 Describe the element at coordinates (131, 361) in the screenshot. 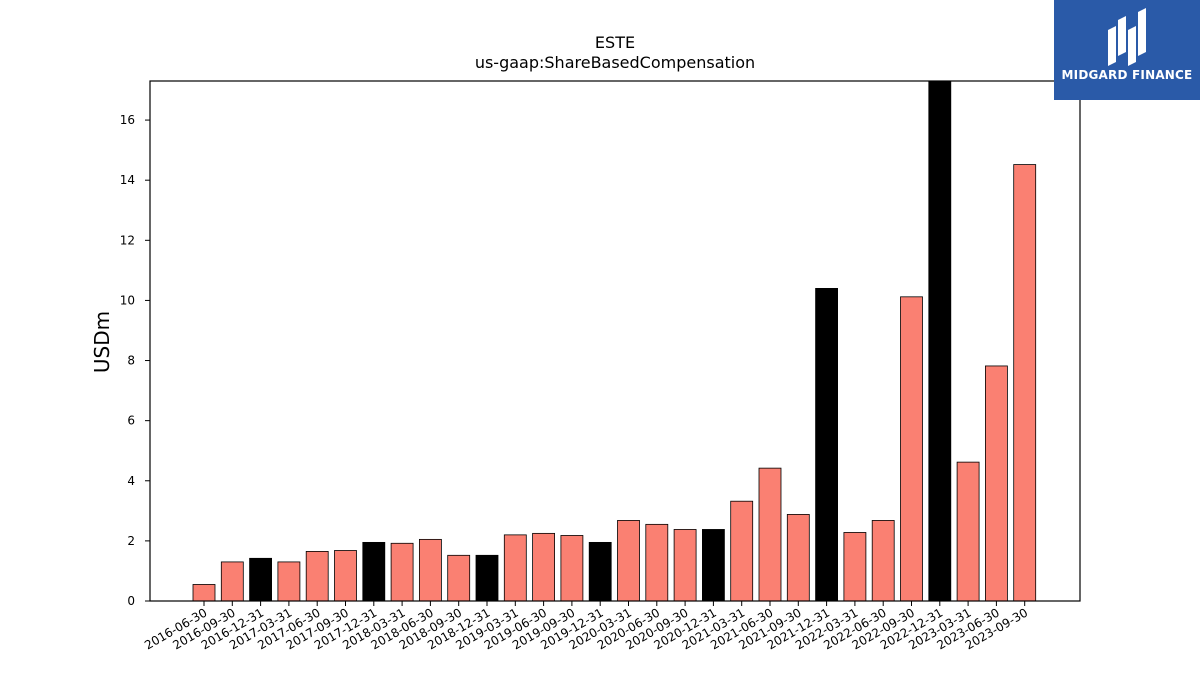

I see `y-tick-label: 8` at that location.